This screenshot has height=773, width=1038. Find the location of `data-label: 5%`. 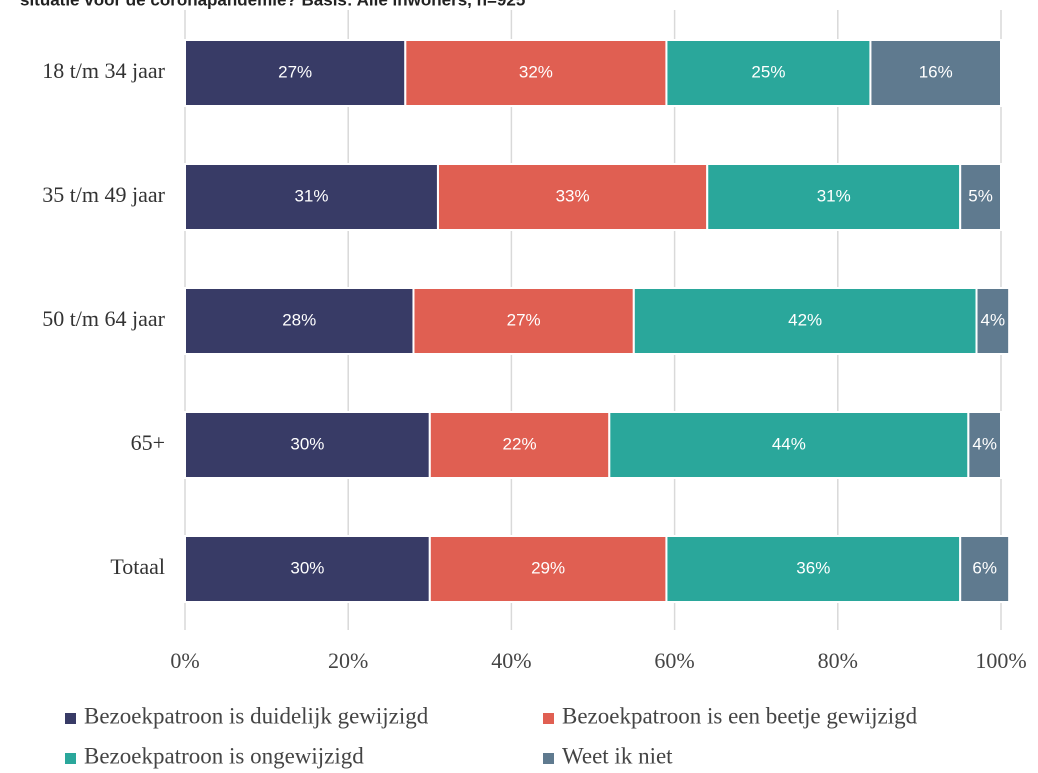

data-label: 5% is located at coordinates (980, 195).